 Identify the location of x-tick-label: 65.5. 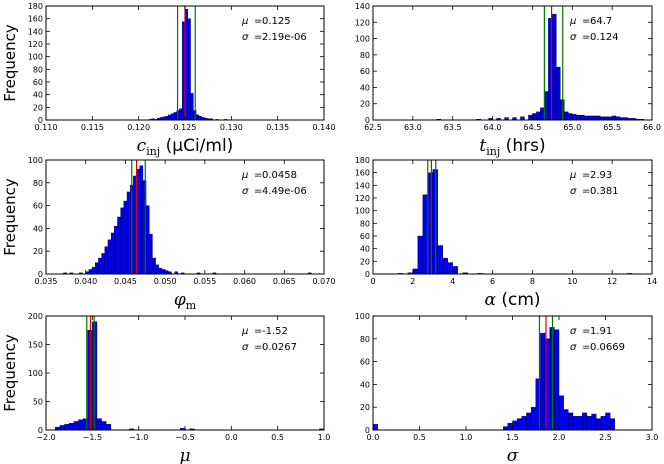
(612, 127).